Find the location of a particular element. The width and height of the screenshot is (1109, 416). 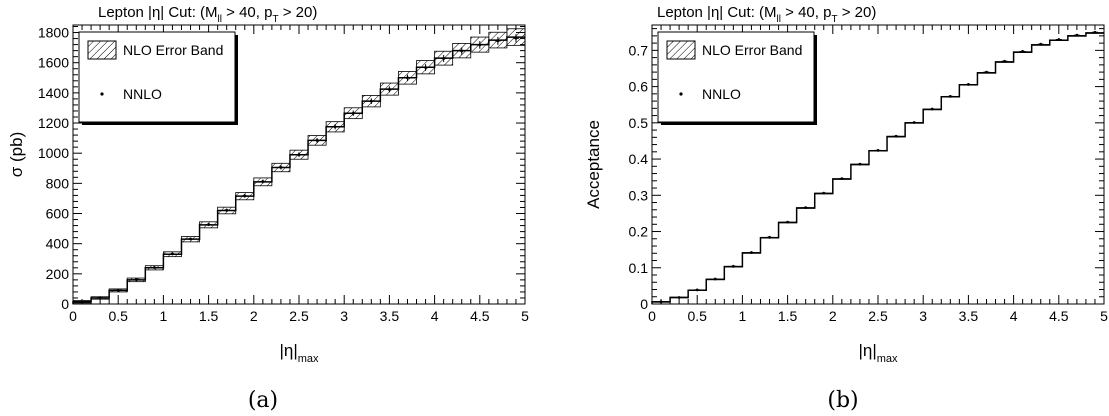

x-tick-label: 1.5 is located at coordinates (788, 316).